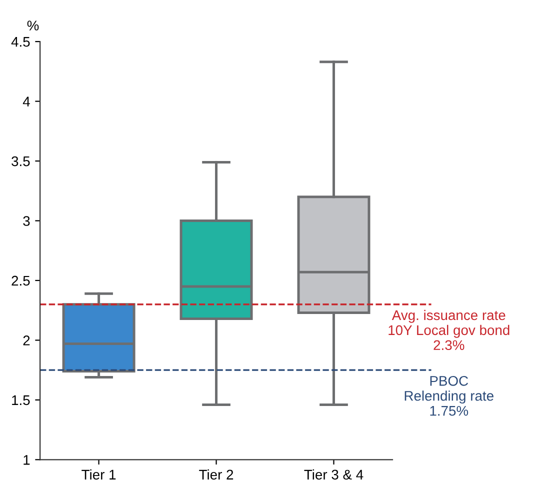  Describe the element at coordinates (33, 25) in the screenshot. I see `y-axis-title: %` at that location.